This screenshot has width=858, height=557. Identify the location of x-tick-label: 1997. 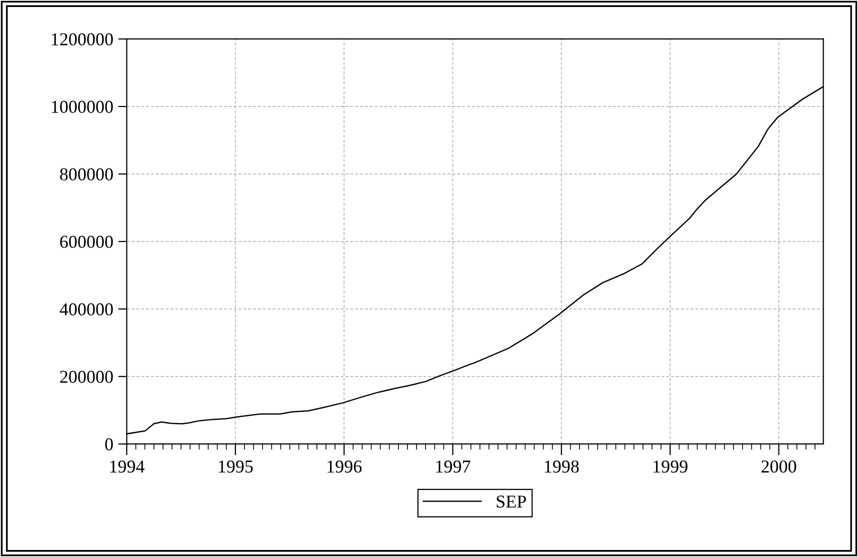
(453, 466).